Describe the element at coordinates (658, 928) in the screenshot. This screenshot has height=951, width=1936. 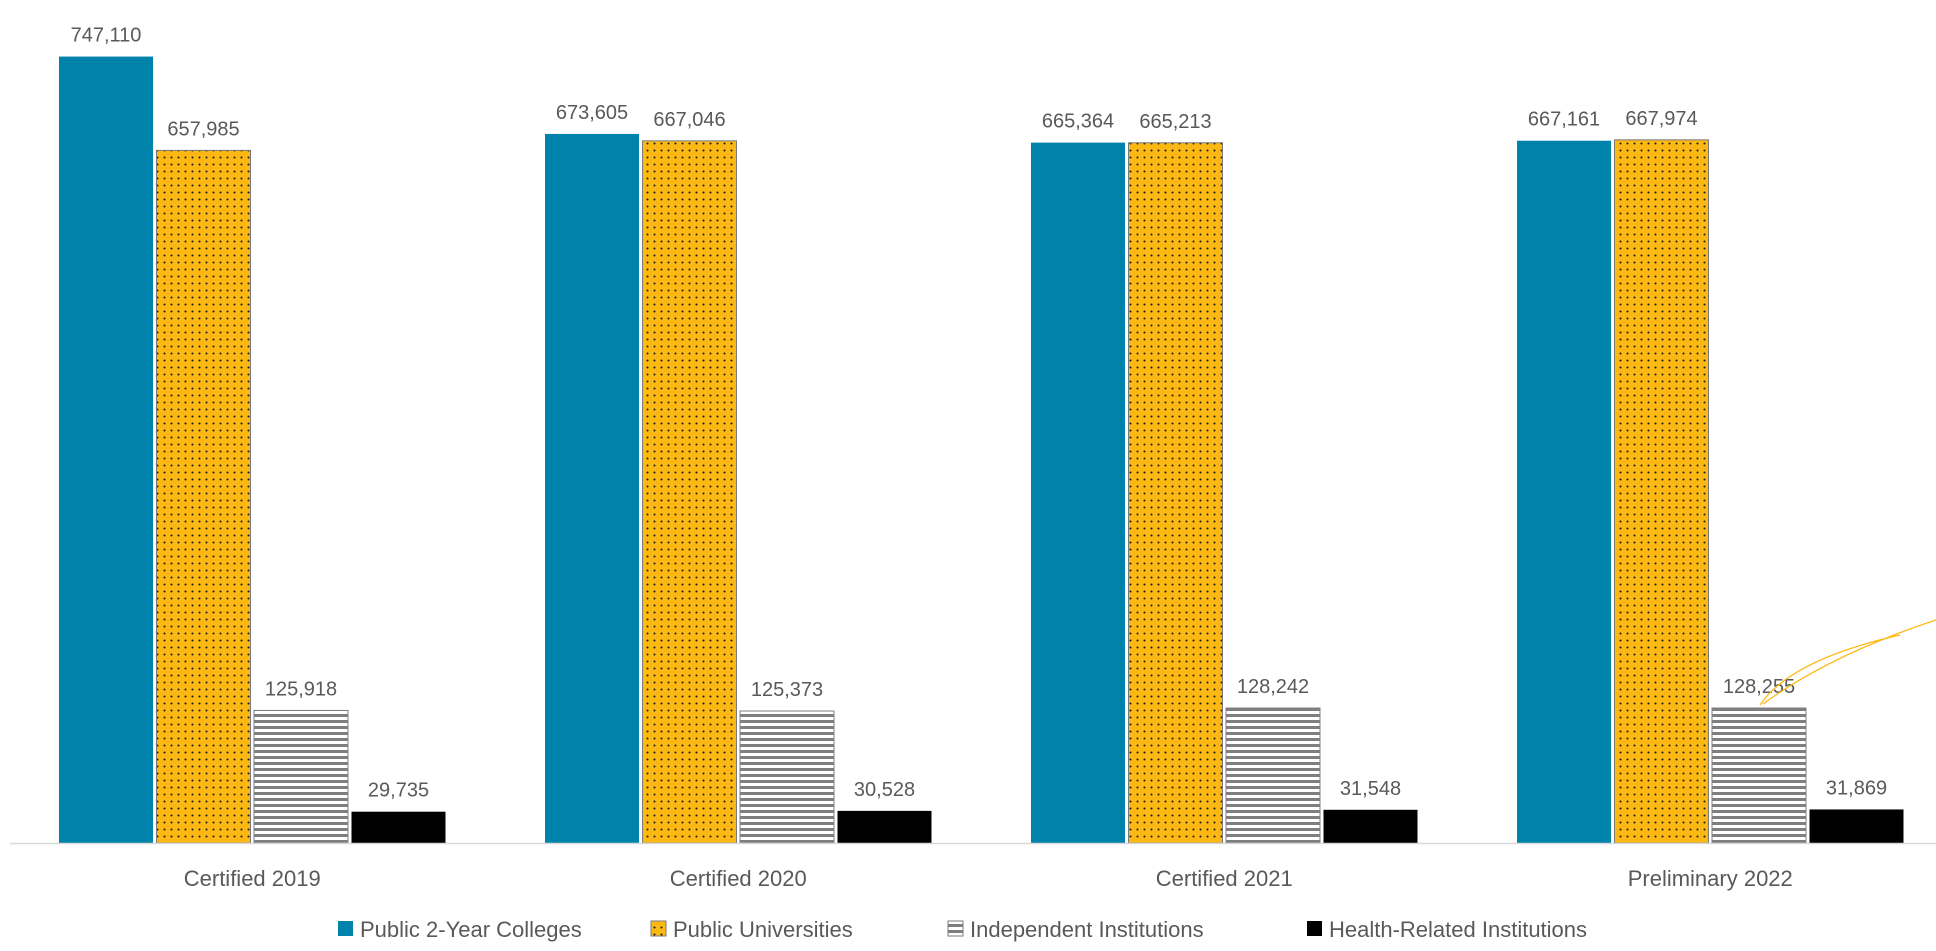
I see `legend-swatch-public-universities` at that location.